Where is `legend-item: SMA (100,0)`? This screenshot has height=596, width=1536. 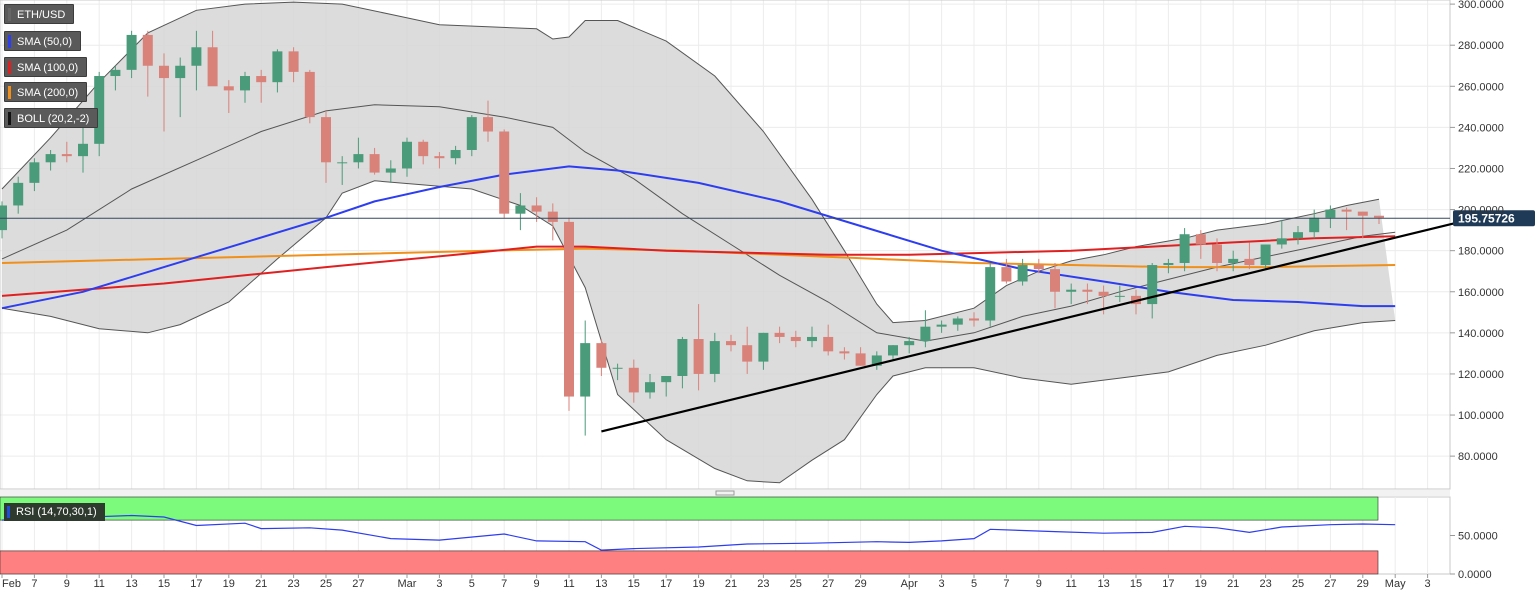 legend-item: SMA (100,0) is located at coordinates (46, 67).